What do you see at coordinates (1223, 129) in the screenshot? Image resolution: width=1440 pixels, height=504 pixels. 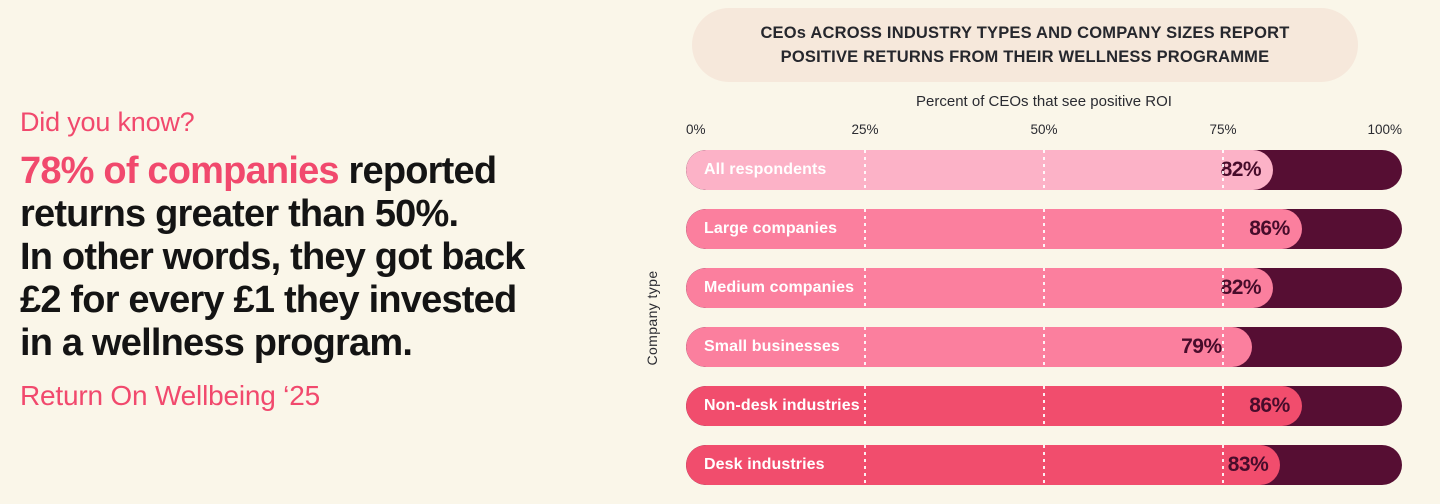 I see `x-tick-75: 75%` at bounding box center [1223, 129].